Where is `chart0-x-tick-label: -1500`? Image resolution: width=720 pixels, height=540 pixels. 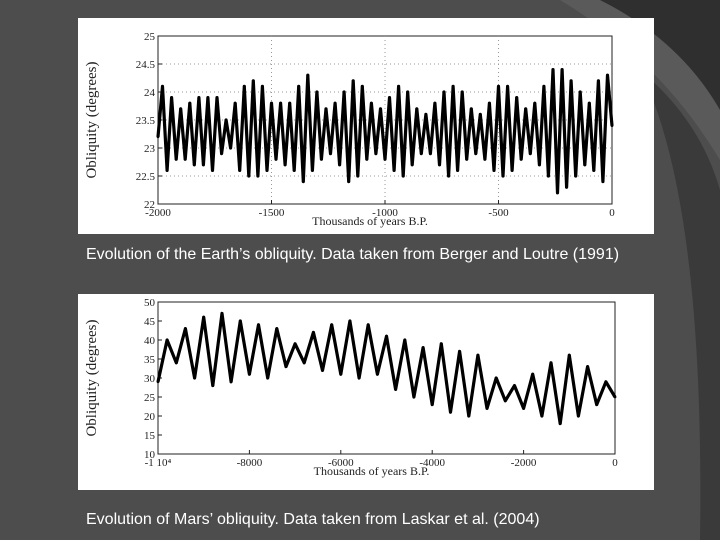 chart0-x-tick-label: -1500 is located at coordinates (272, 213).